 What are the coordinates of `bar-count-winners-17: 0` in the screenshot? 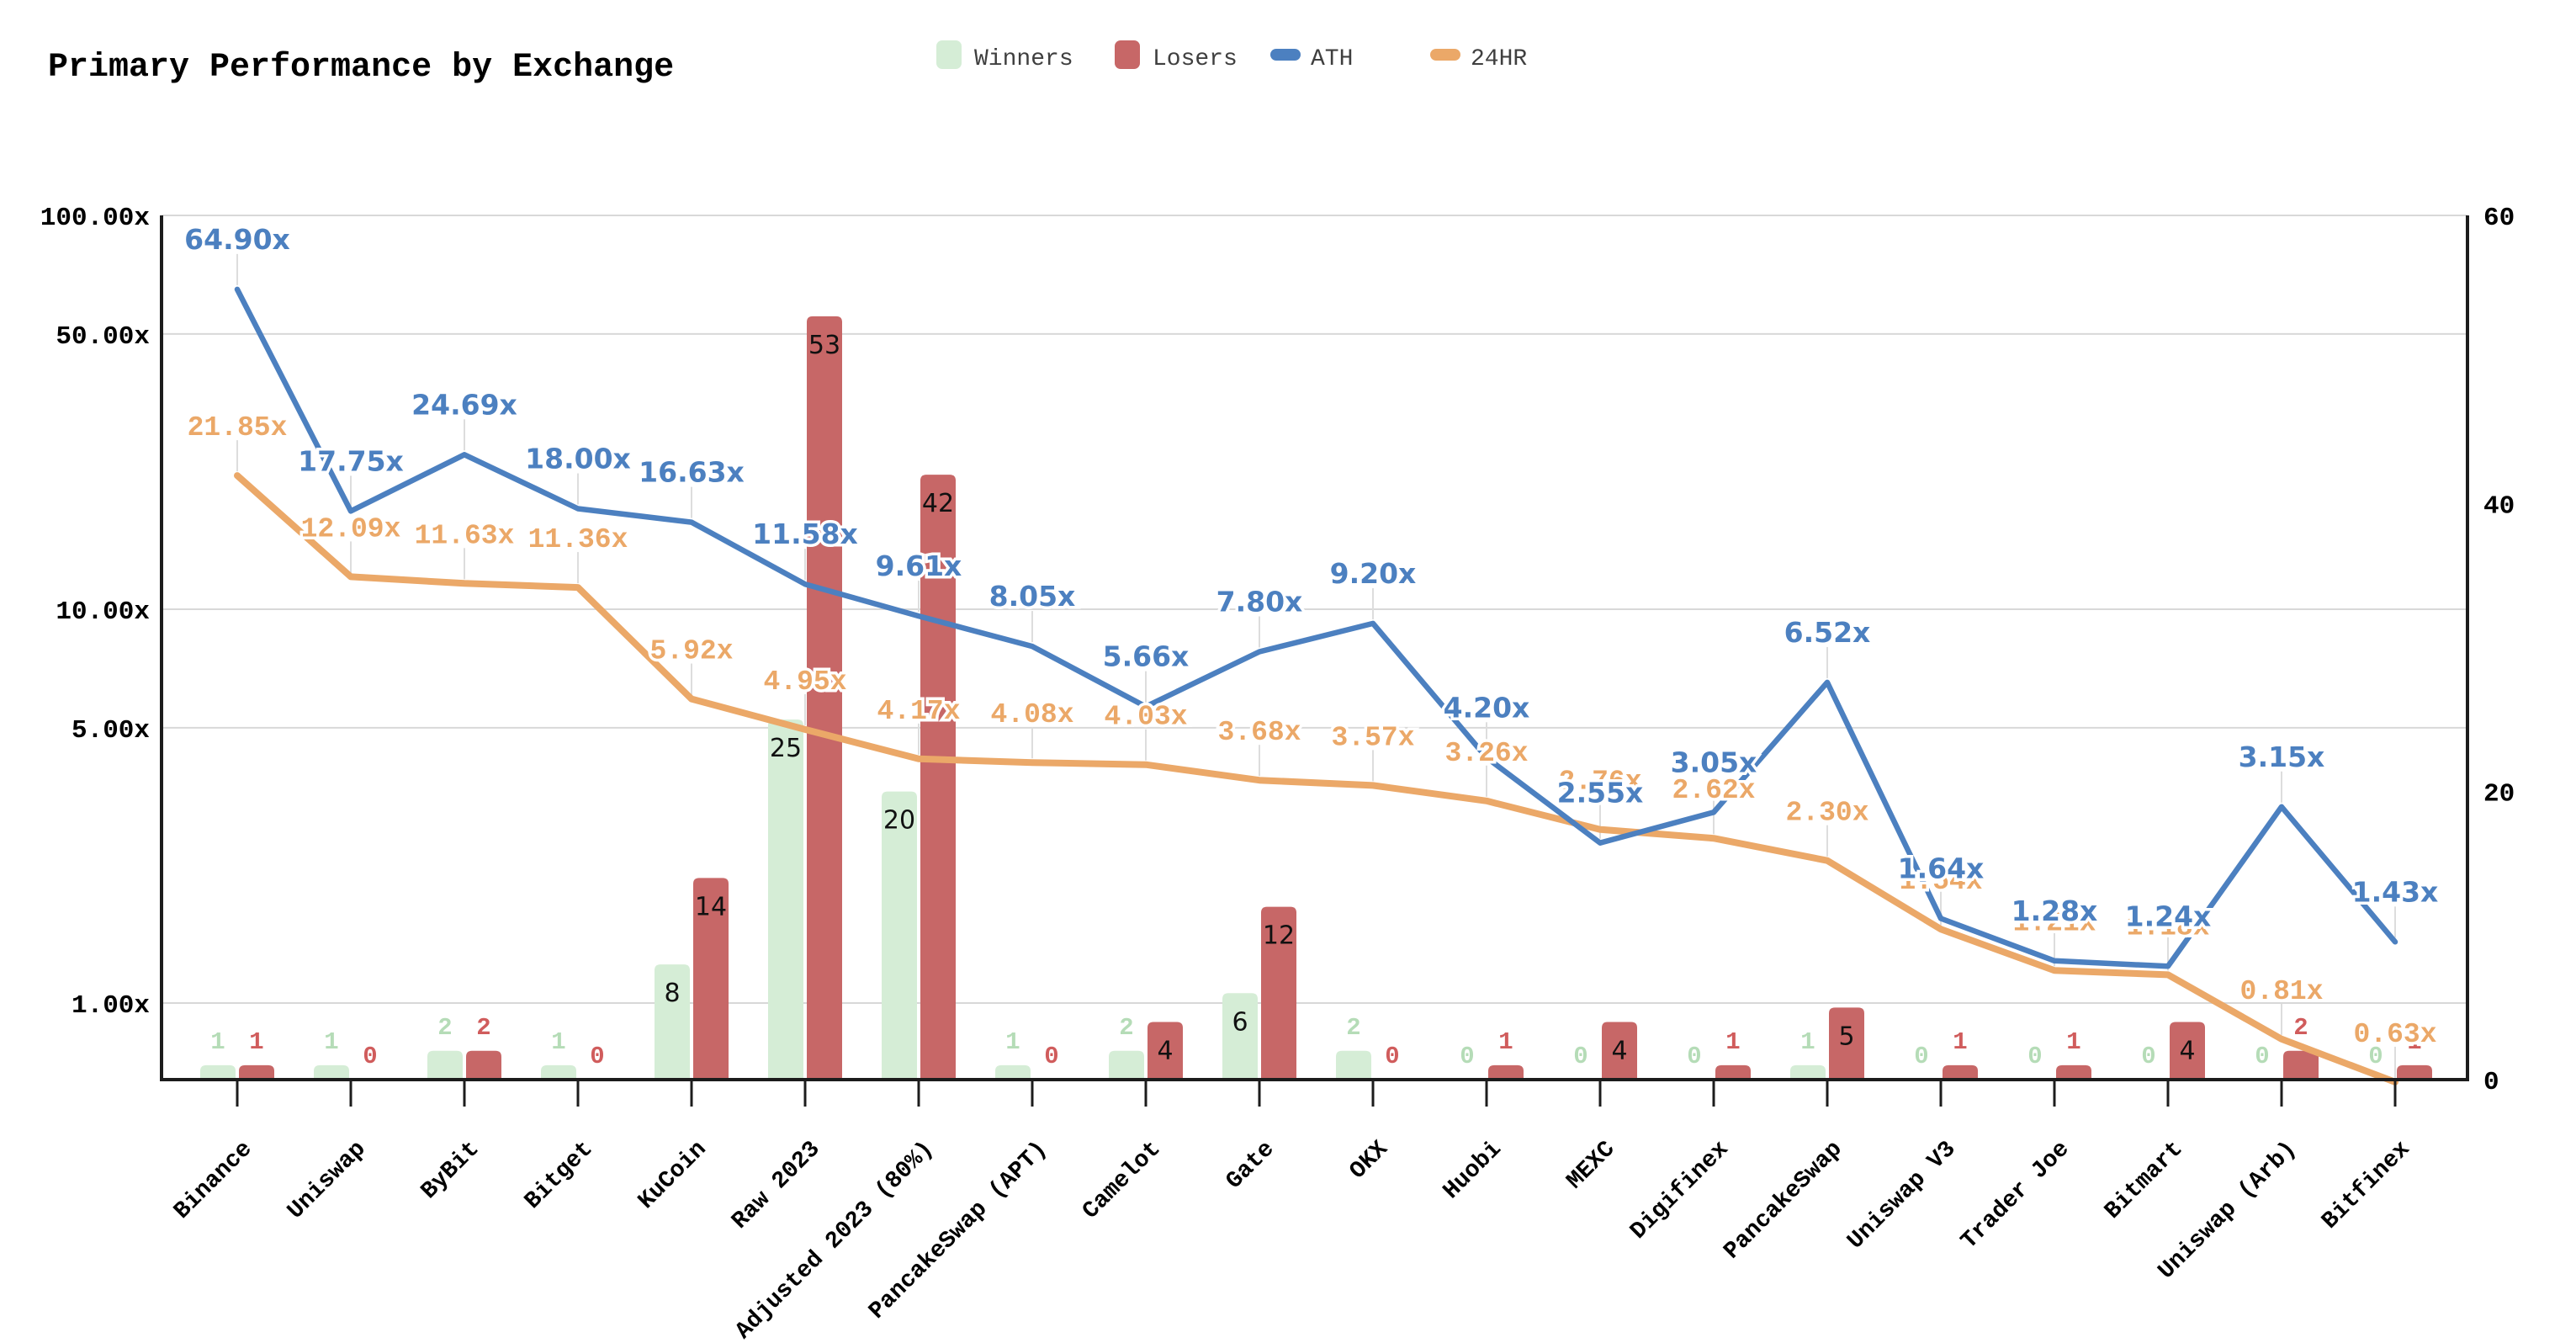 It's located at (2148, 1056).